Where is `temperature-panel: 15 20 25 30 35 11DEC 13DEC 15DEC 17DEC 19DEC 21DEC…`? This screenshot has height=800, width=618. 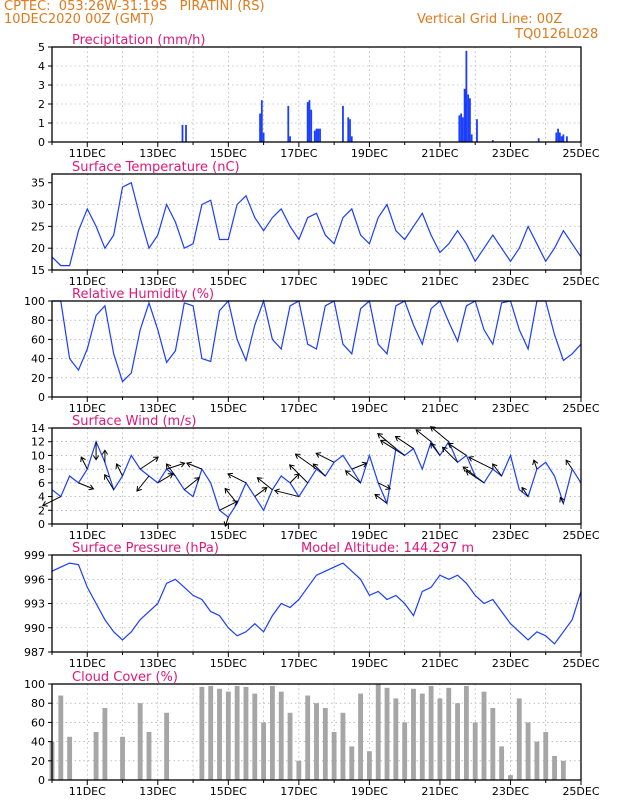
temperature-panel: 15 20 25 30 35 11DEC 13DEC 15DEC 17DEC 19DEC 21DEC… is located at coordinates (315, 224).